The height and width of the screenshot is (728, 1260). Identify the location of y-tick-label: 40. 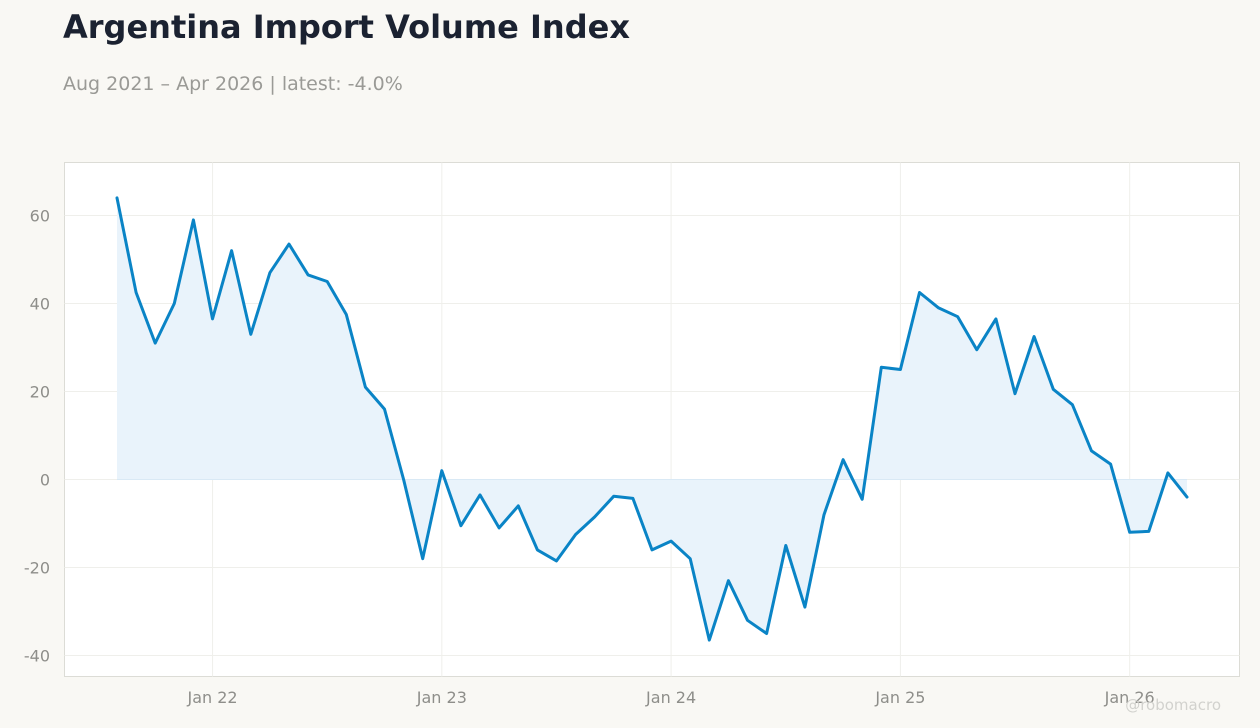
(40, 304).